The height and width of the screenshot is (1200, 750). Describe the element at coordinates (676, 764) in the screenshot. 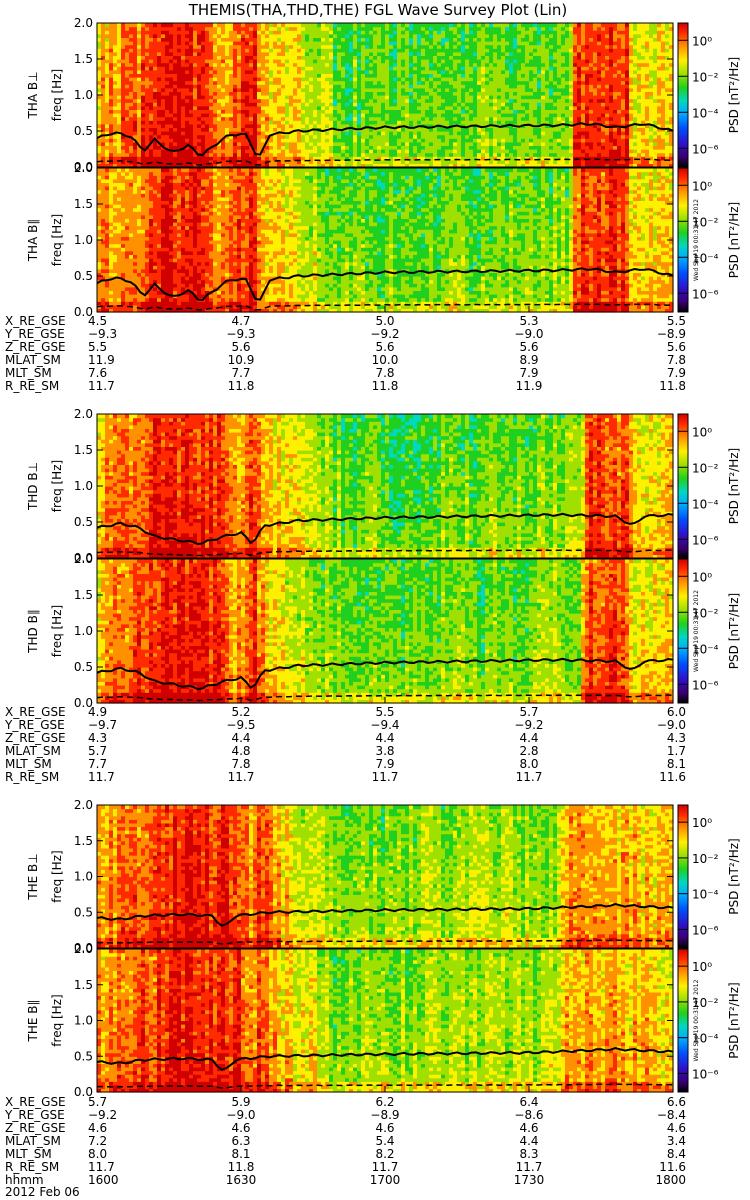

I see `ephemeris-value: 8.1` at that location.